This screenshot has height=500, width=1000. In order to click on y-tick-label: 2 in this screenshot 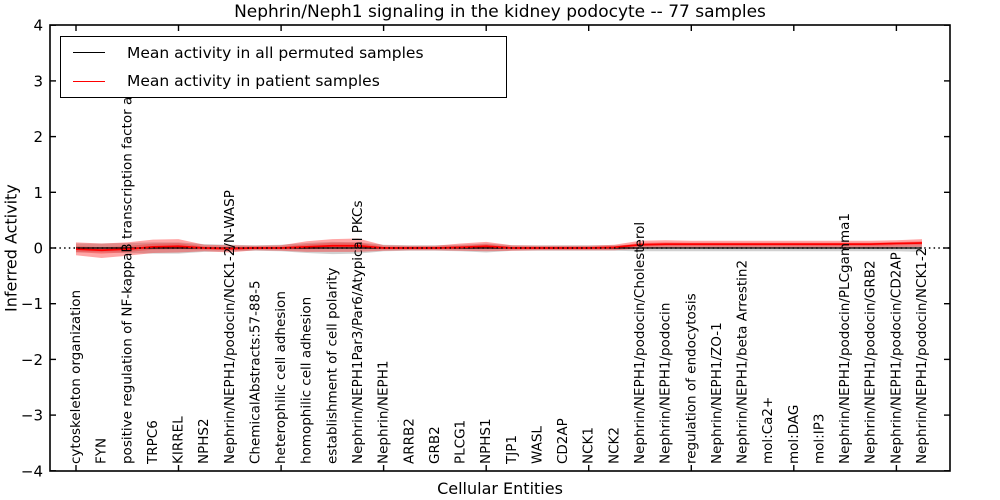, I will do `click(38, 137)`.